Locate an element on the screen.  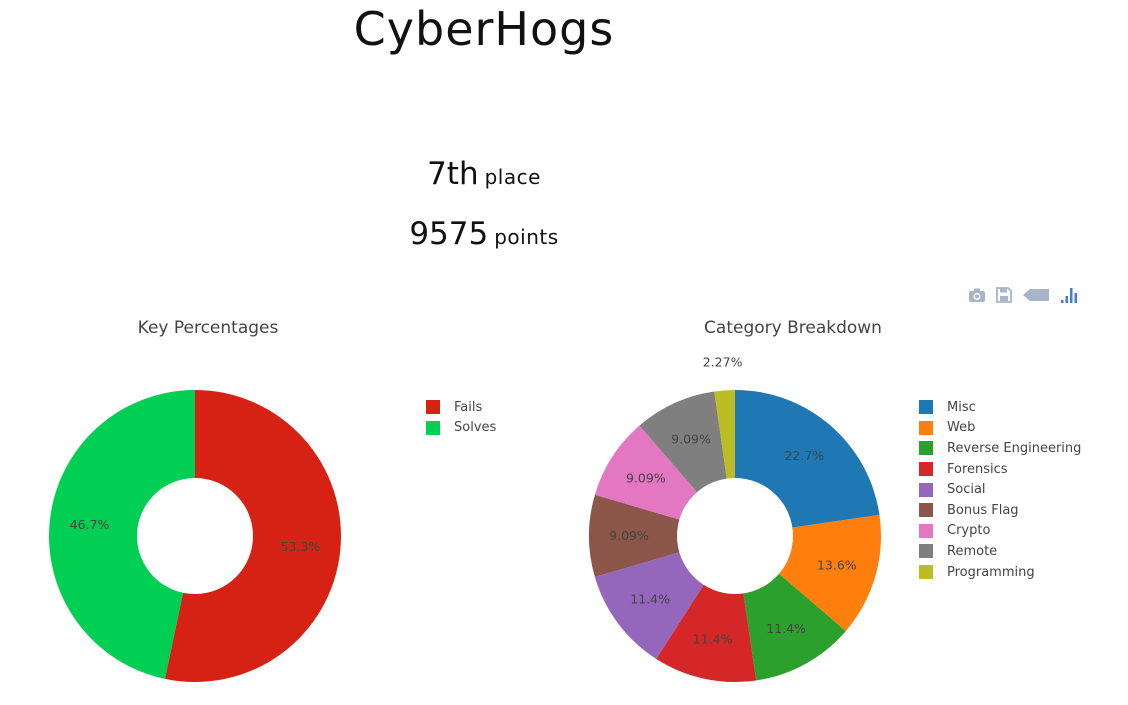
slice-label-social: 11.4% is located at coordinates (650, 599).